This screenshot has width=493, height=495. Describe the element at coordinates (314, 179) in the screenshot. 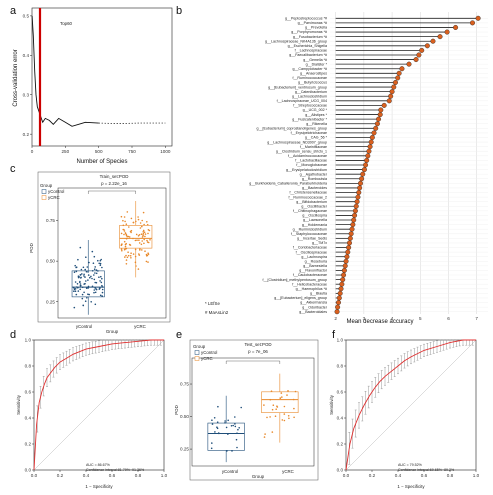

I see `species-label: g__Romboutsia` at that location.